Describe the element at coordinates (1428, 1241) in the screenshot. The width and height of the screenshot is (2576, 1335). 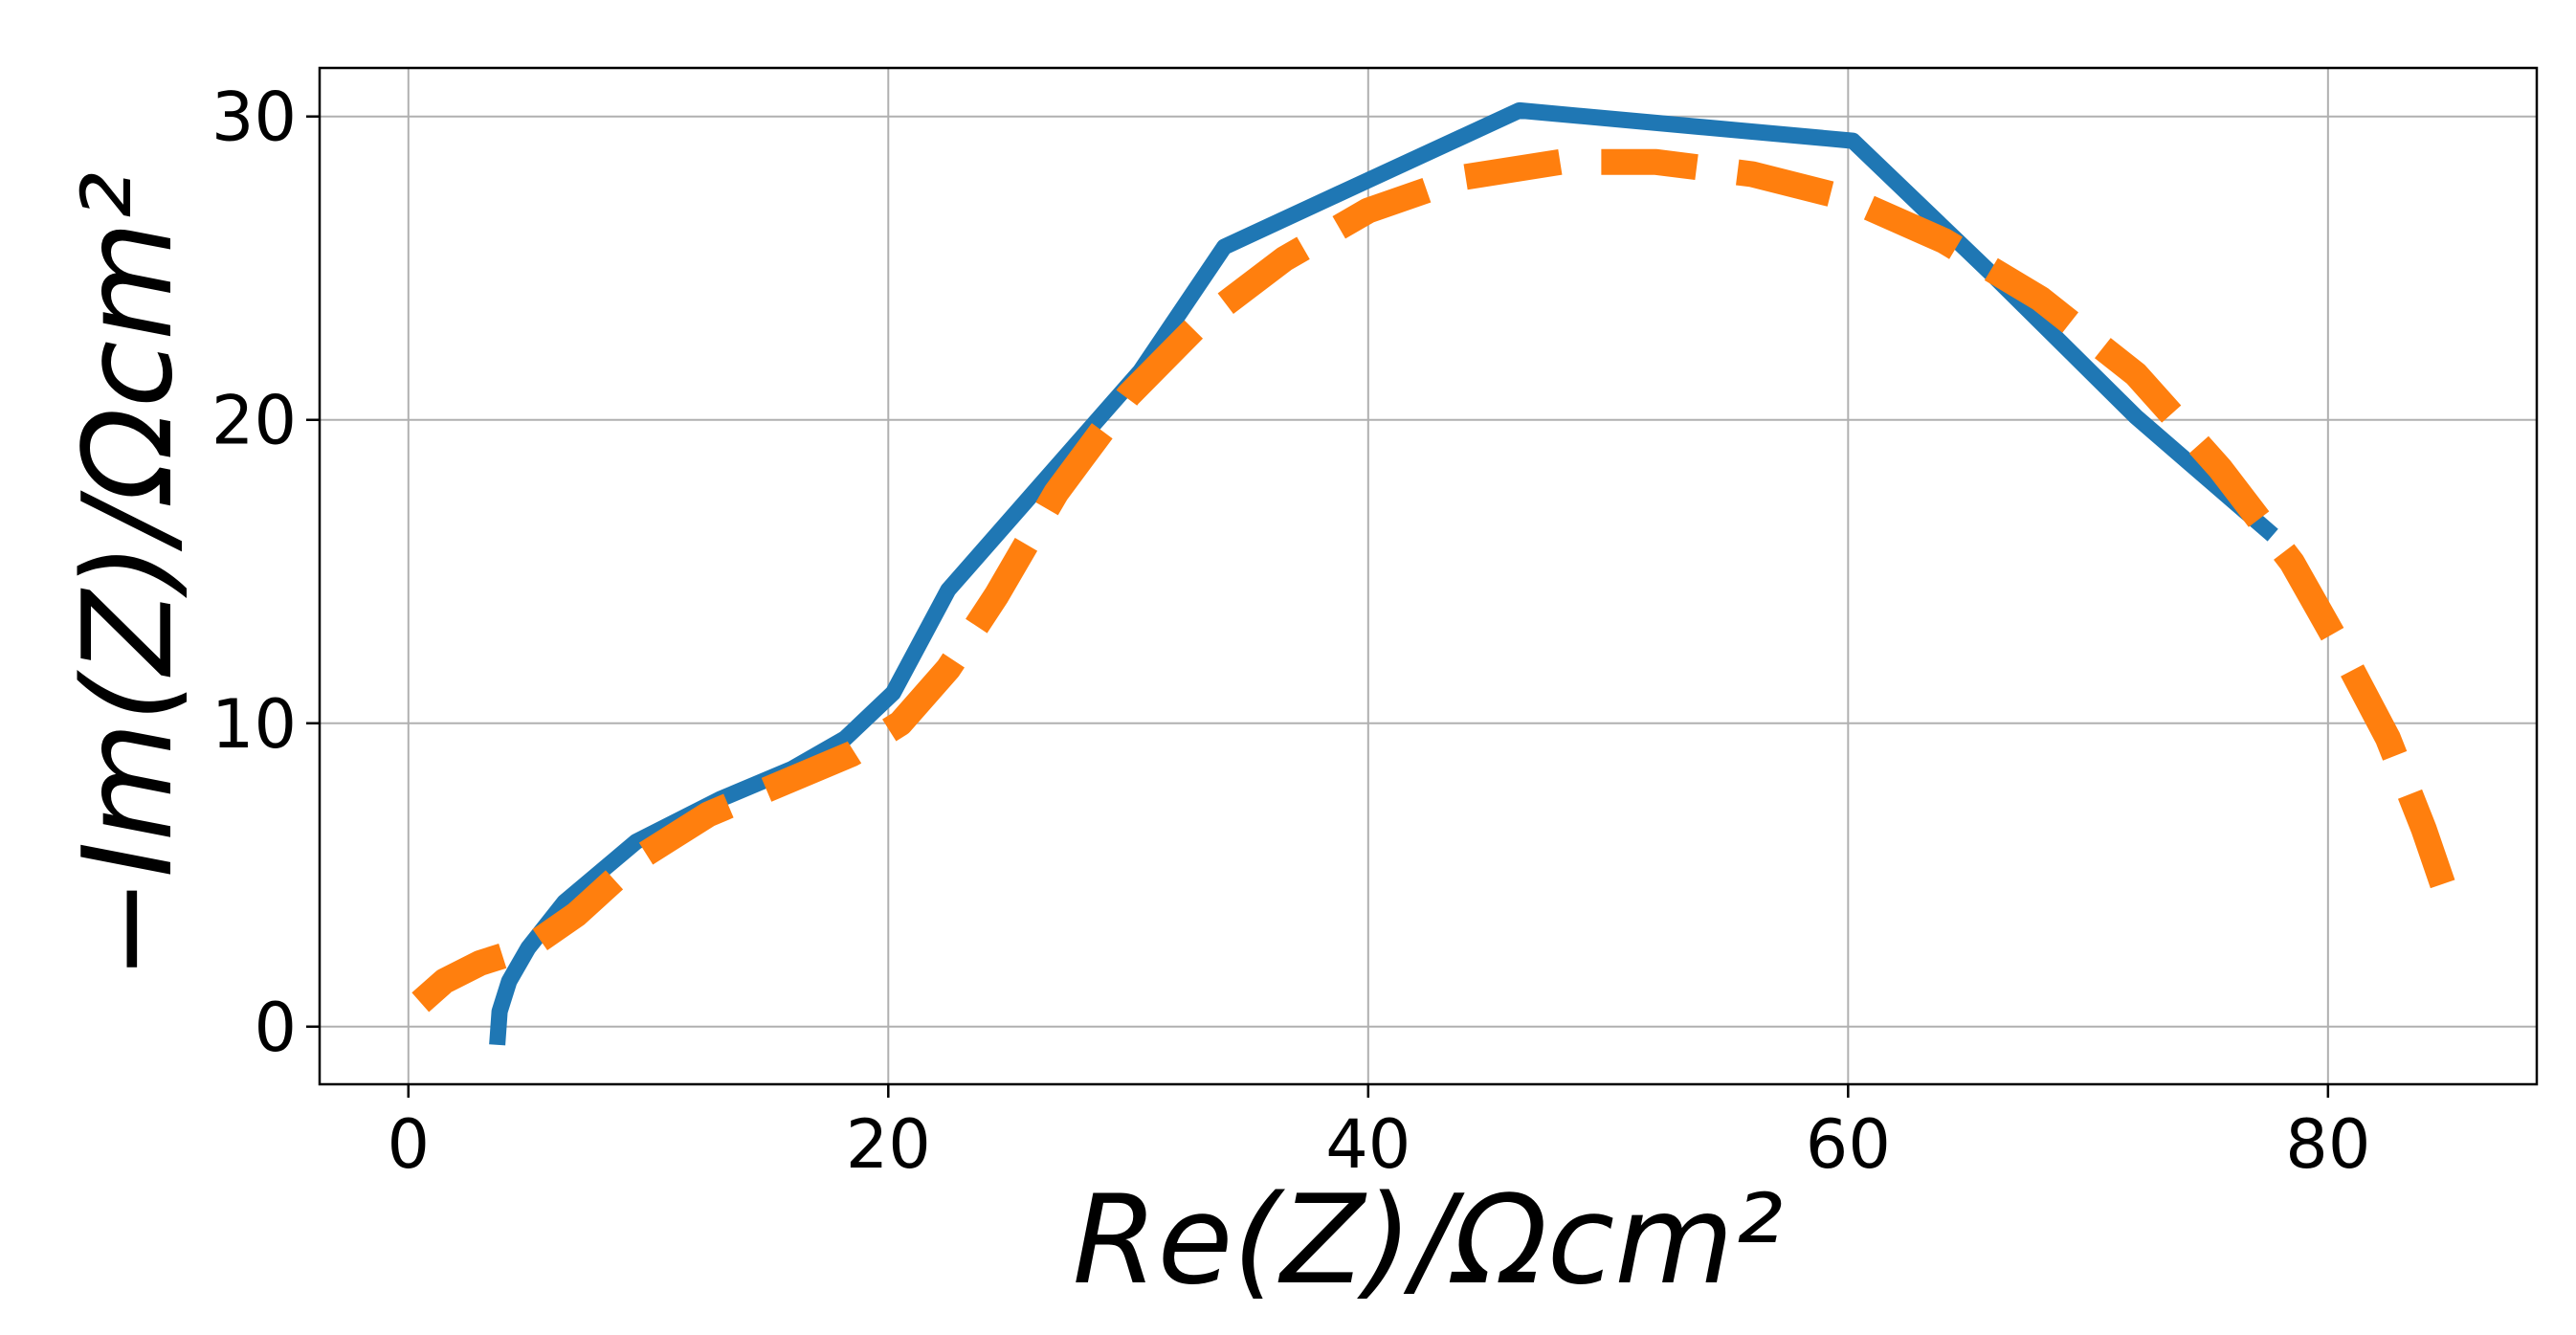
I see `x-axis-label: Re(Z)/Ωcm²` at that location.